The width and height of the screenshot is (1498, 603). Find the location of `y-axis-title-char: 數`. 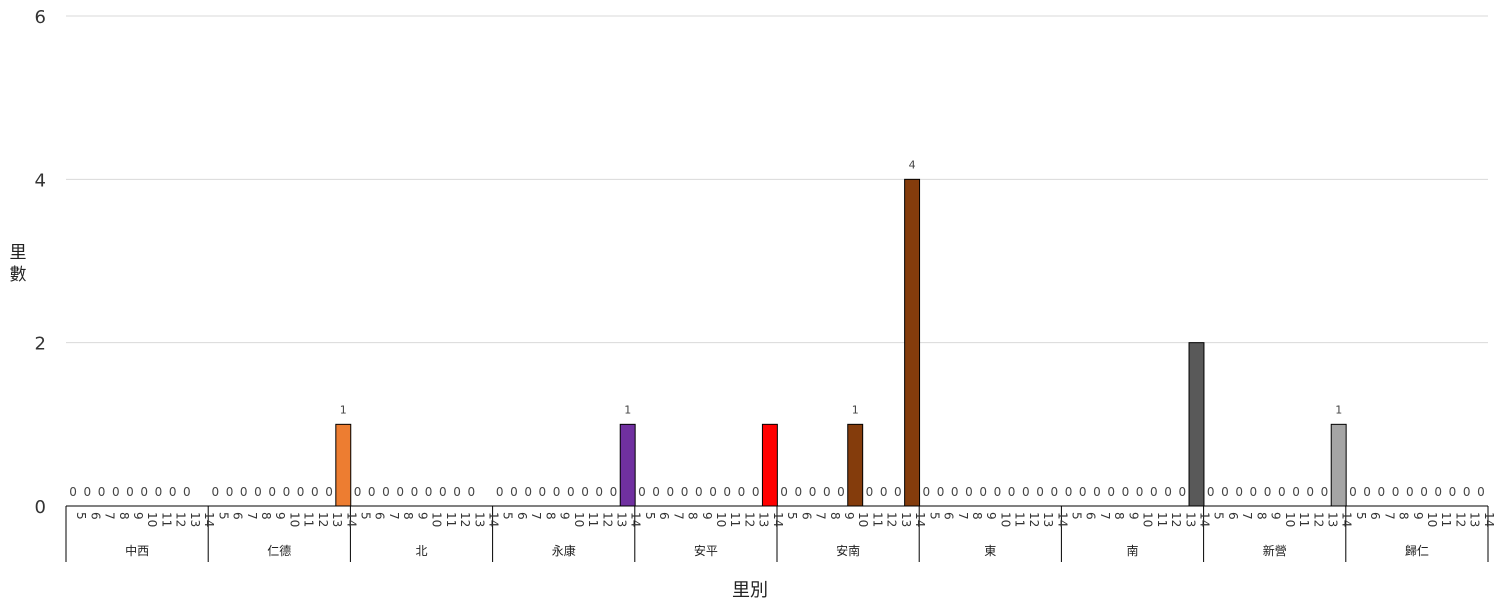

y-axis-title-char: 數 is located at coordinates (18, 275).